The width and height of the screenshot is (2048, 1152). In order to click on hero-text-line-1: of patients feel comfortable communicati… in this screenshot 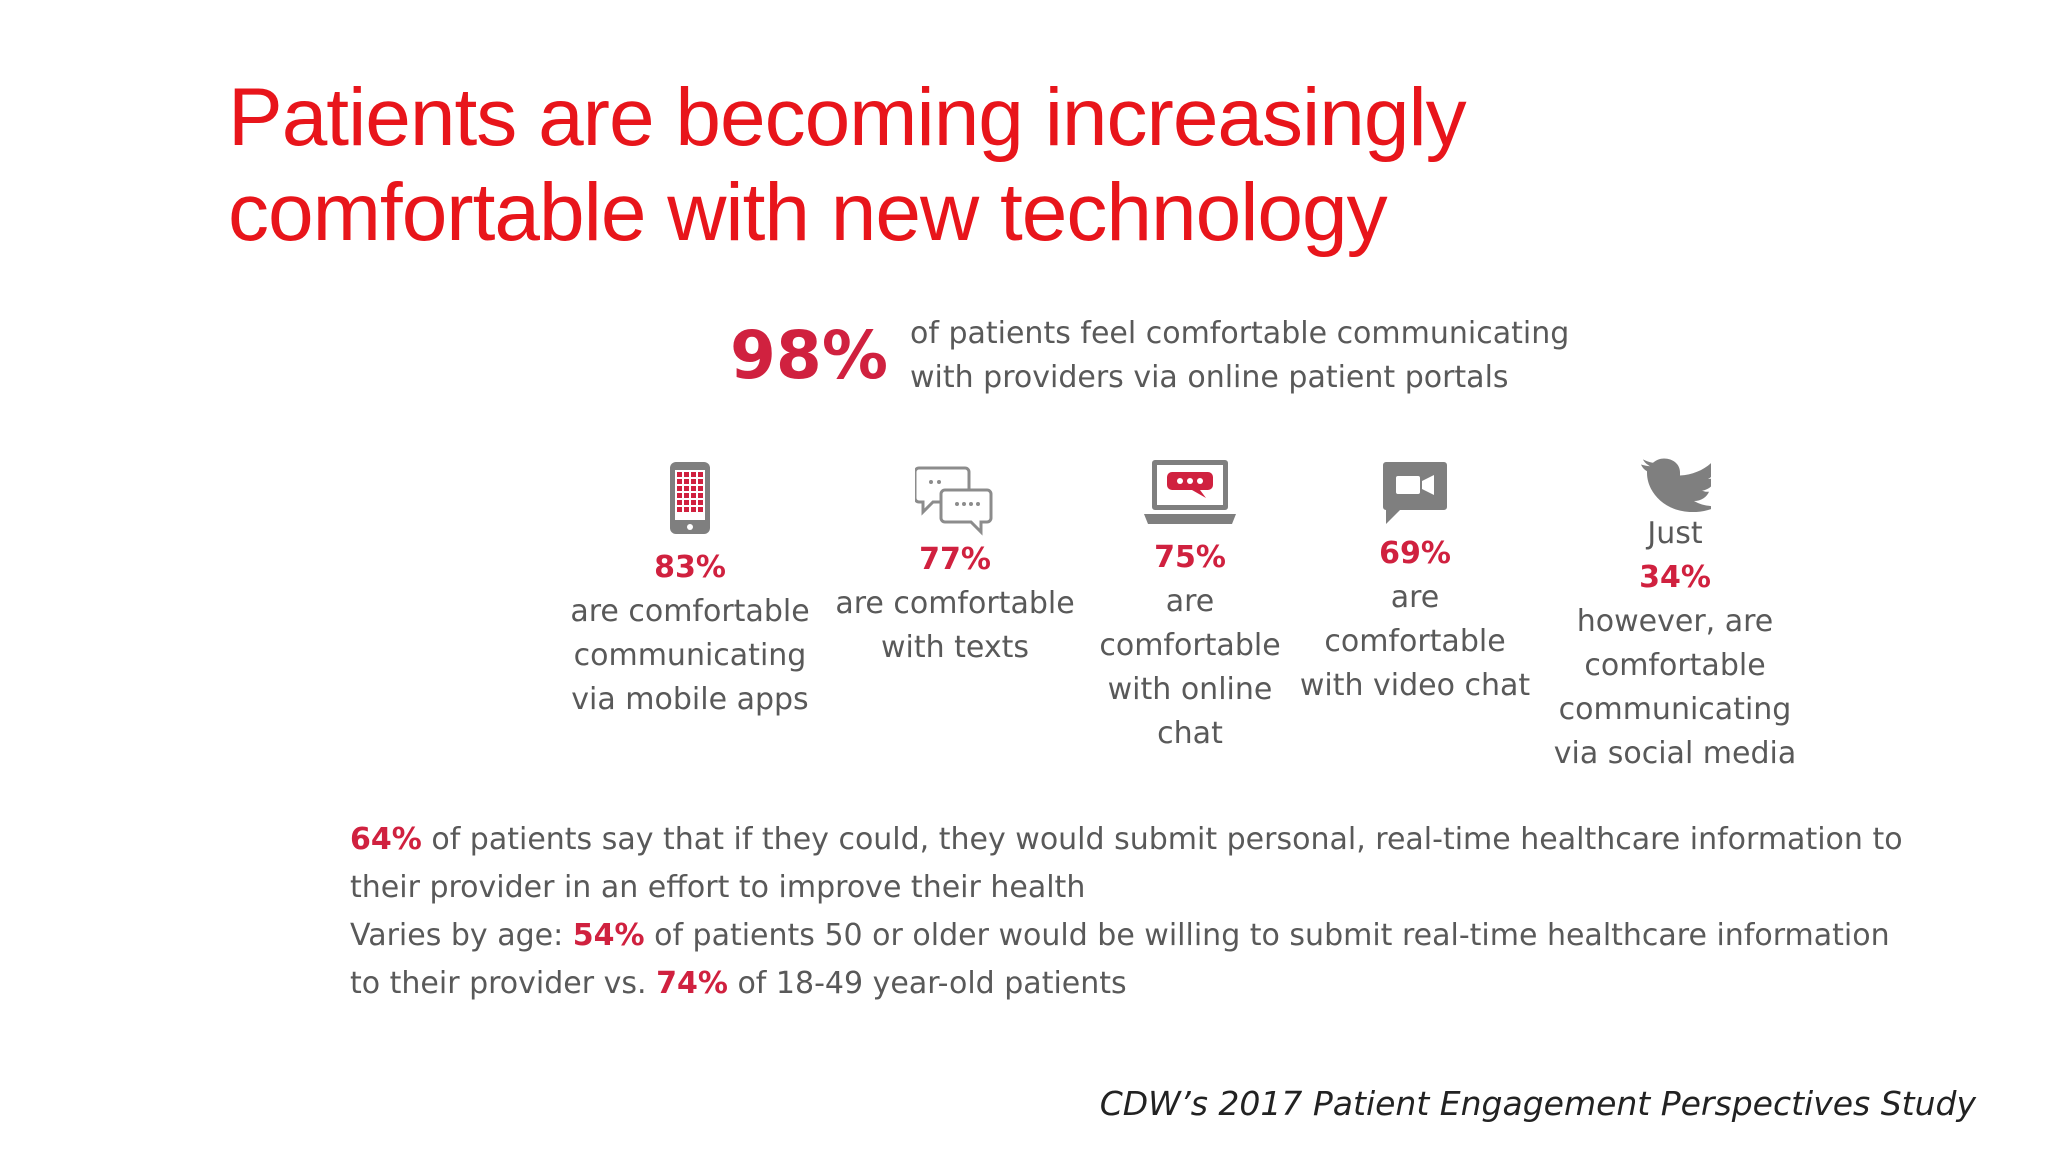, I will do `click(1240, 333)`.